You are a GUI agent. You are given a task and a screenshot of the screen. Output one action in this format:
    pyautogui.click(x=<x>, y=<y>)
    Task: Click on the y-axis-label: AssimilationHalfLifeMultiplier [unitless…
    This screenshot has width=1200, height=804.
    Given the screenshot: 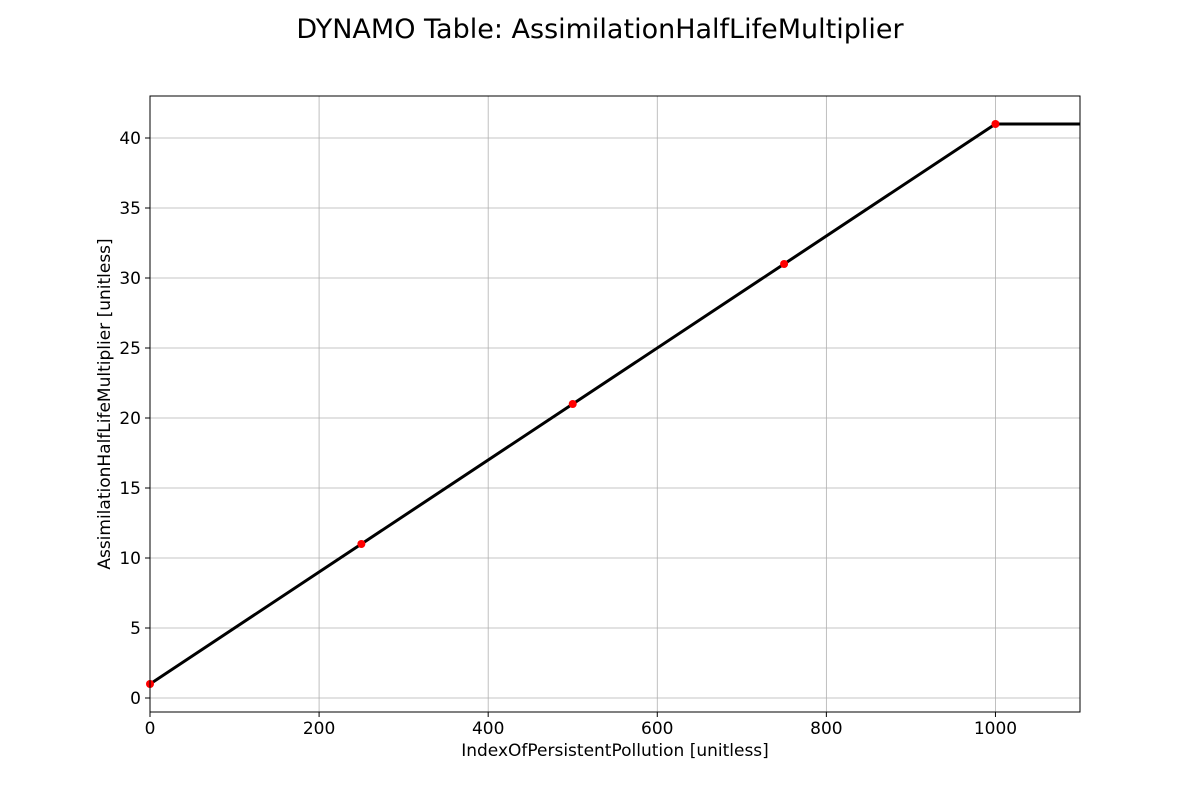 What is the action you would take?
    pyautogui.click(x=105, y=403)
    